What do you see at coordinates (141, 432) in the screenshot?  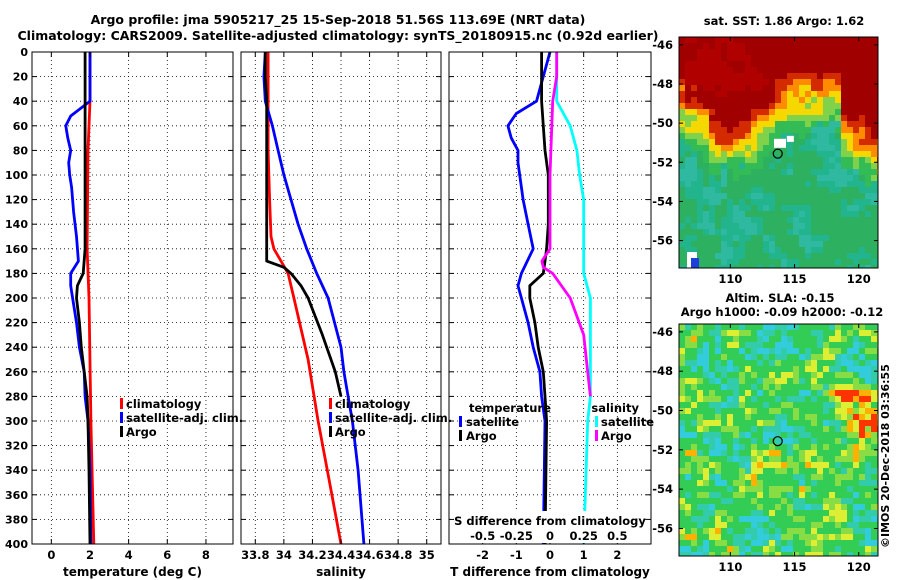 I see `legend-label: Argo` at bounding box center [141, 432].